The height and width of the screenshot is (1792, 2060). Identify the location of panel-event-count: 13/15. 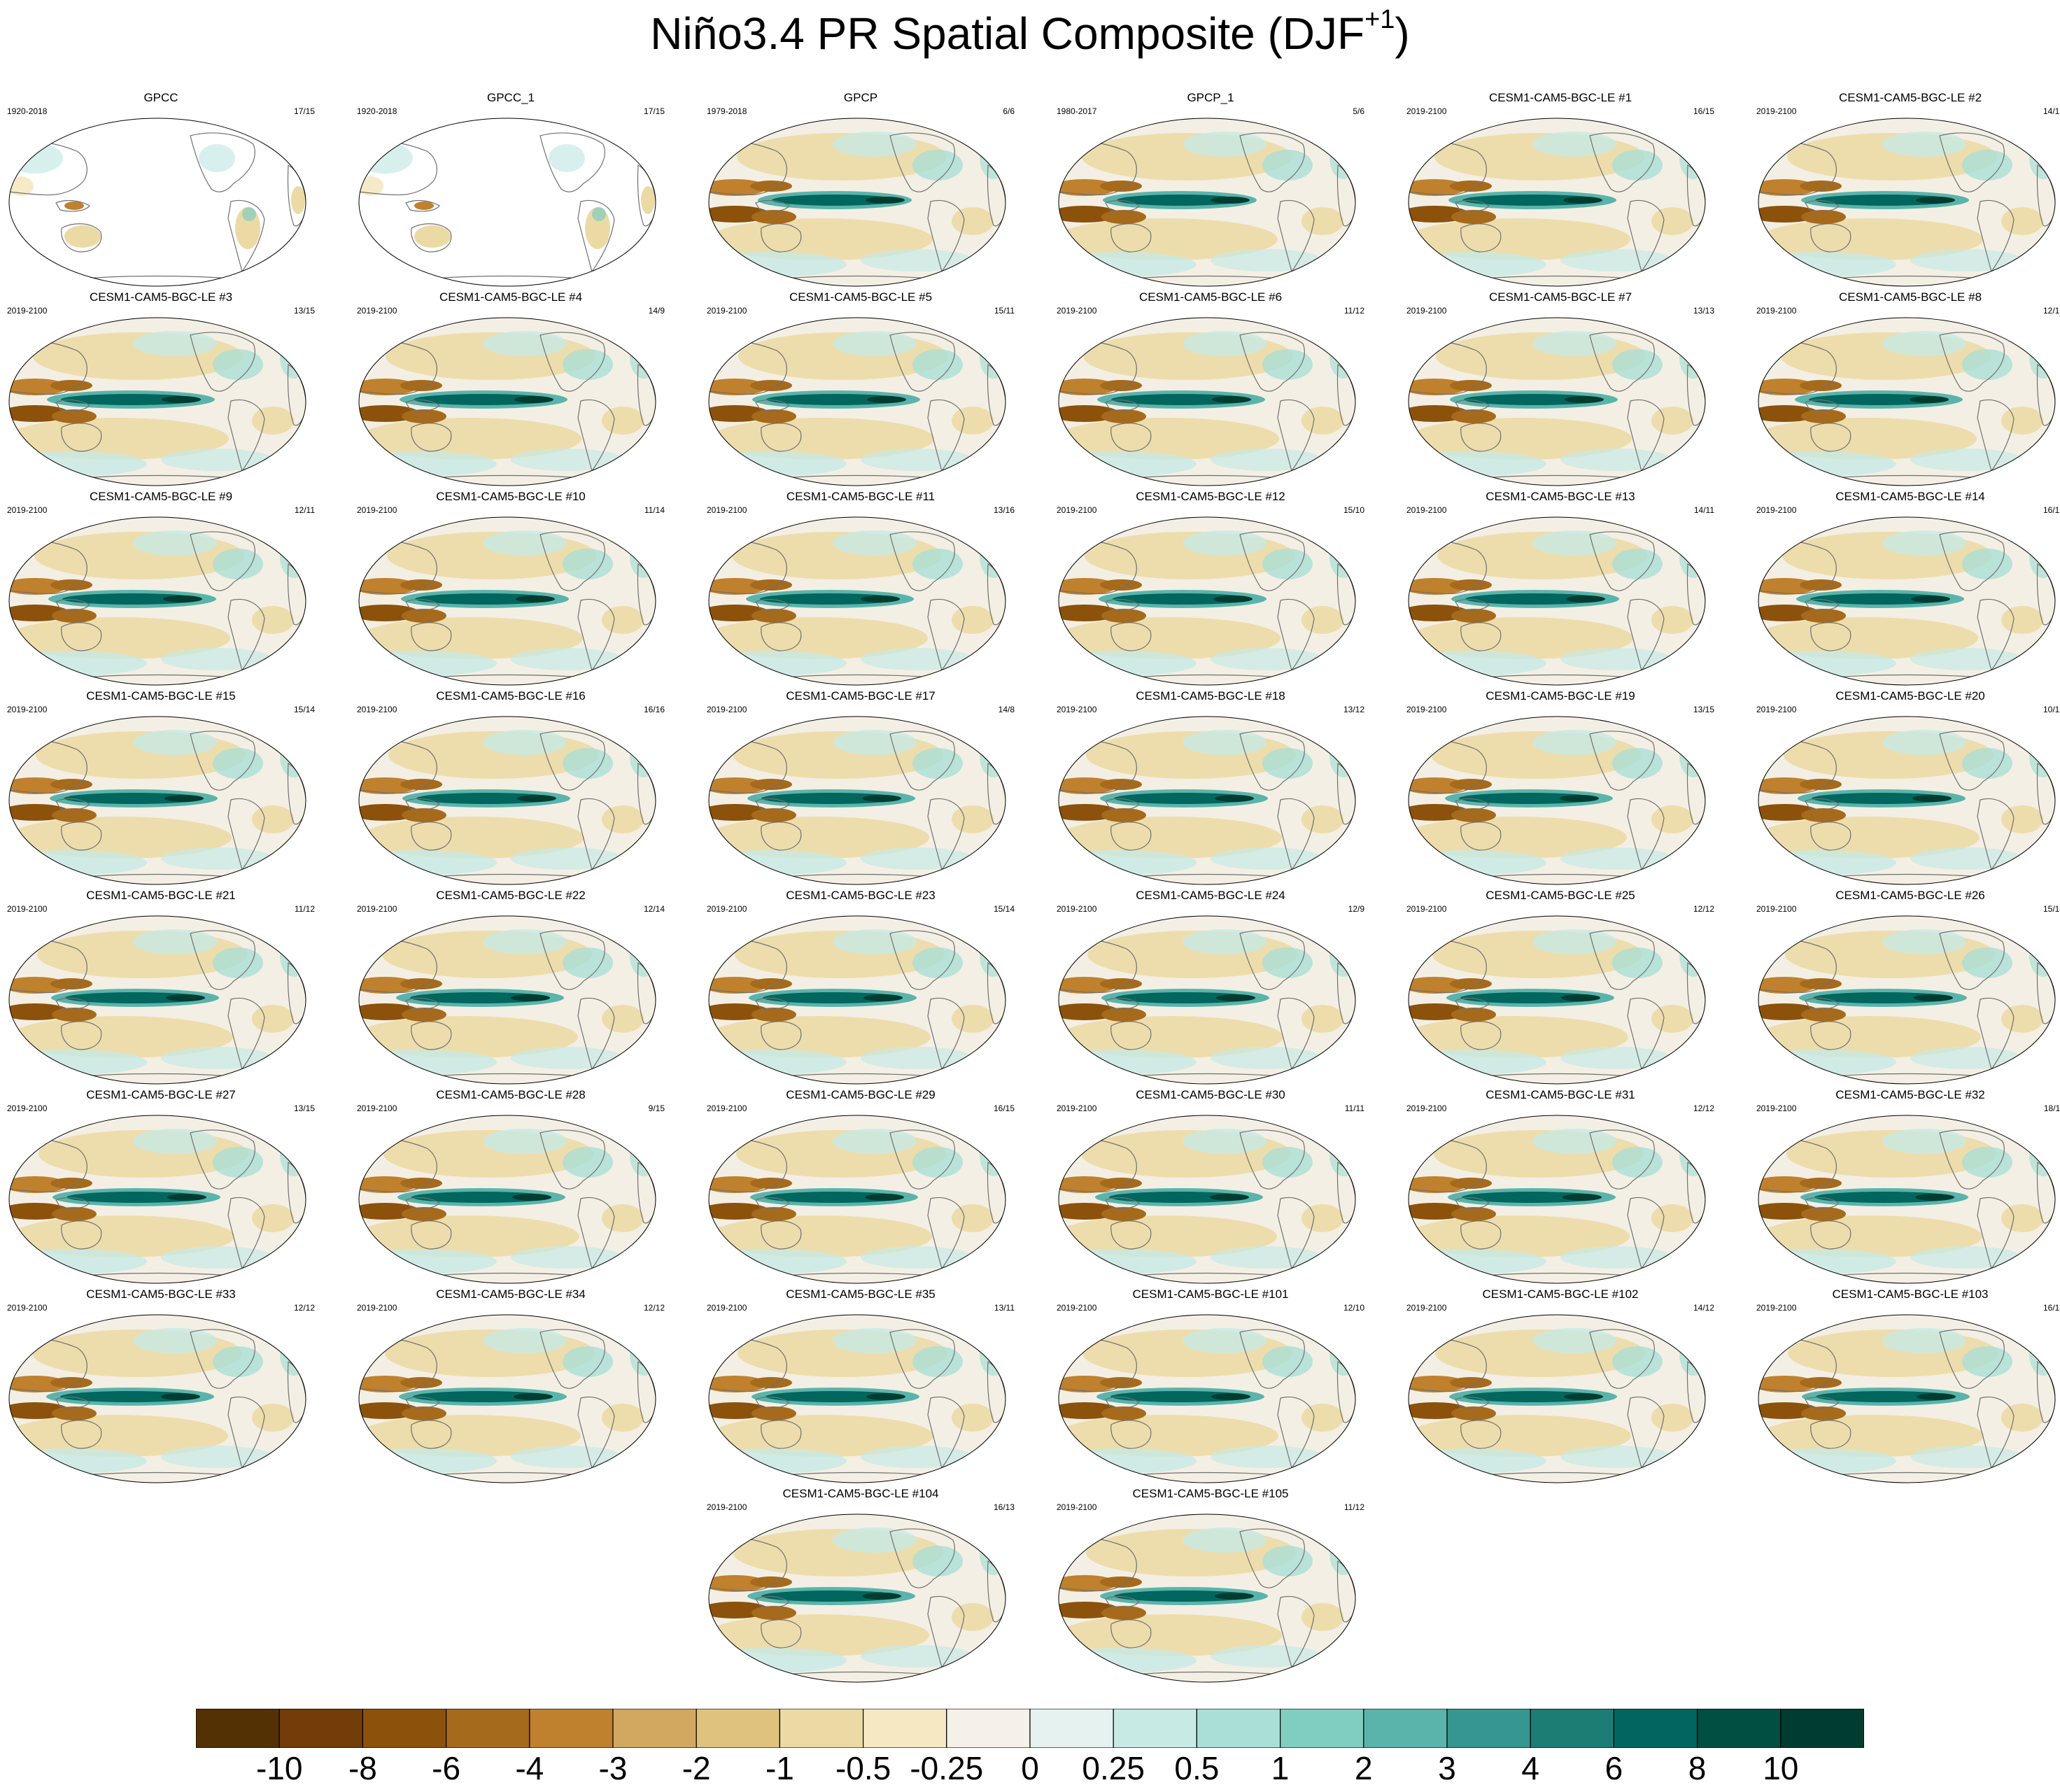
(1703, 709).